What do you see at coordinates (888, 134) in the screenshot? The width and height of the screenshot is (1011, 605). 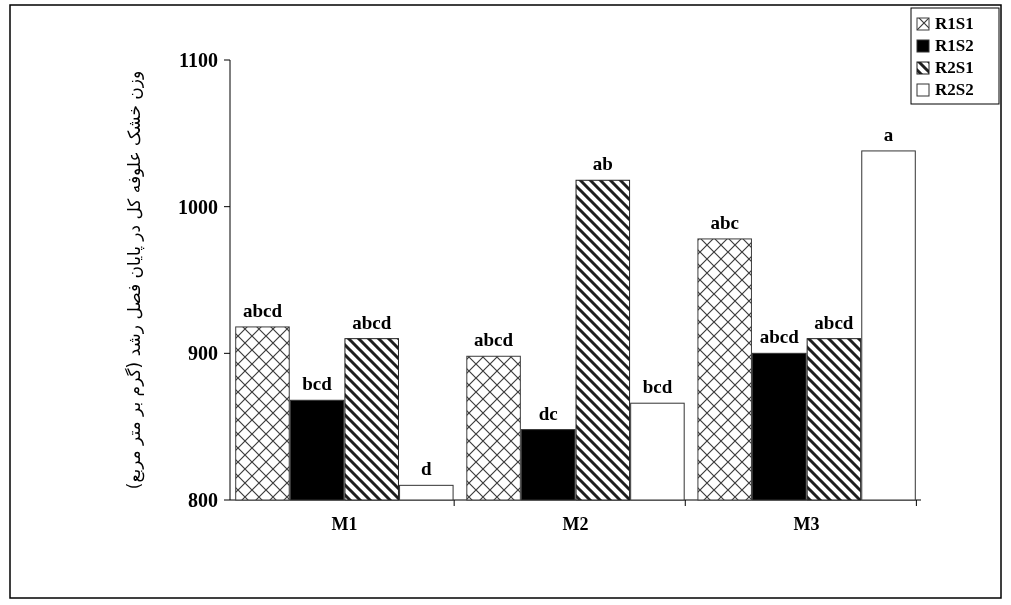 I see `data-label: a` at bounding box center [888, 134].